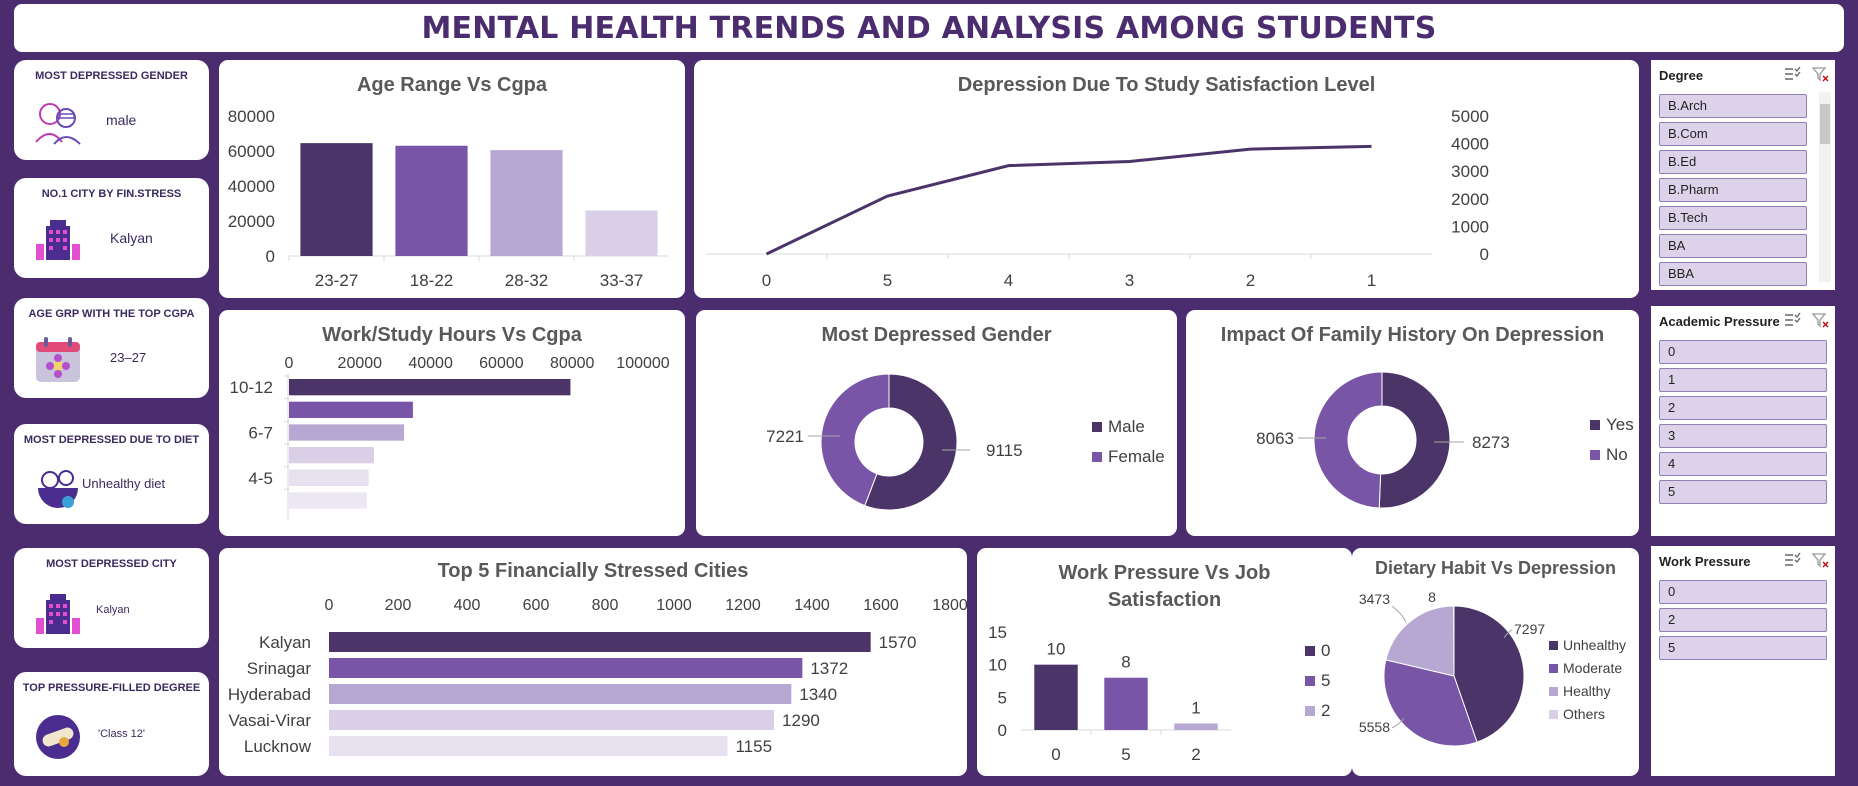 Image resolution: width=1858 pixels, height=786 pixels. What do you see at coordinates (997, 632) in the screenshot?
I see `y-tick-label: 15` at bounding box center [997, 632].